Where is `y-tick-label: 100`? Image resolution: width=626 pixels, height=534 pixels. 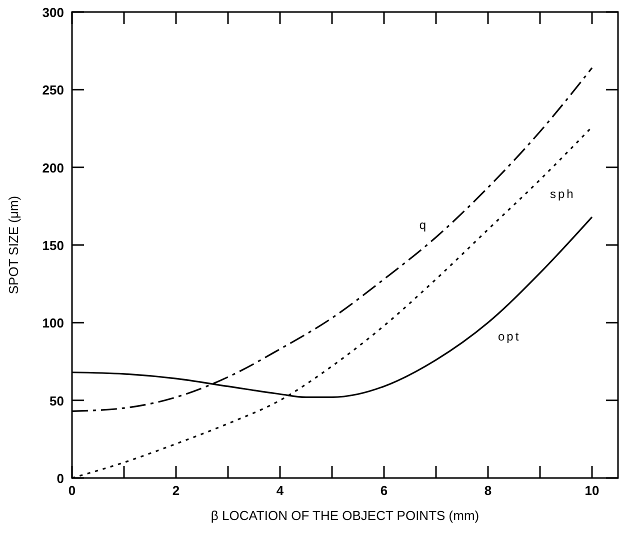 y-tick-label: 100 is located at coordinates (53, 323).